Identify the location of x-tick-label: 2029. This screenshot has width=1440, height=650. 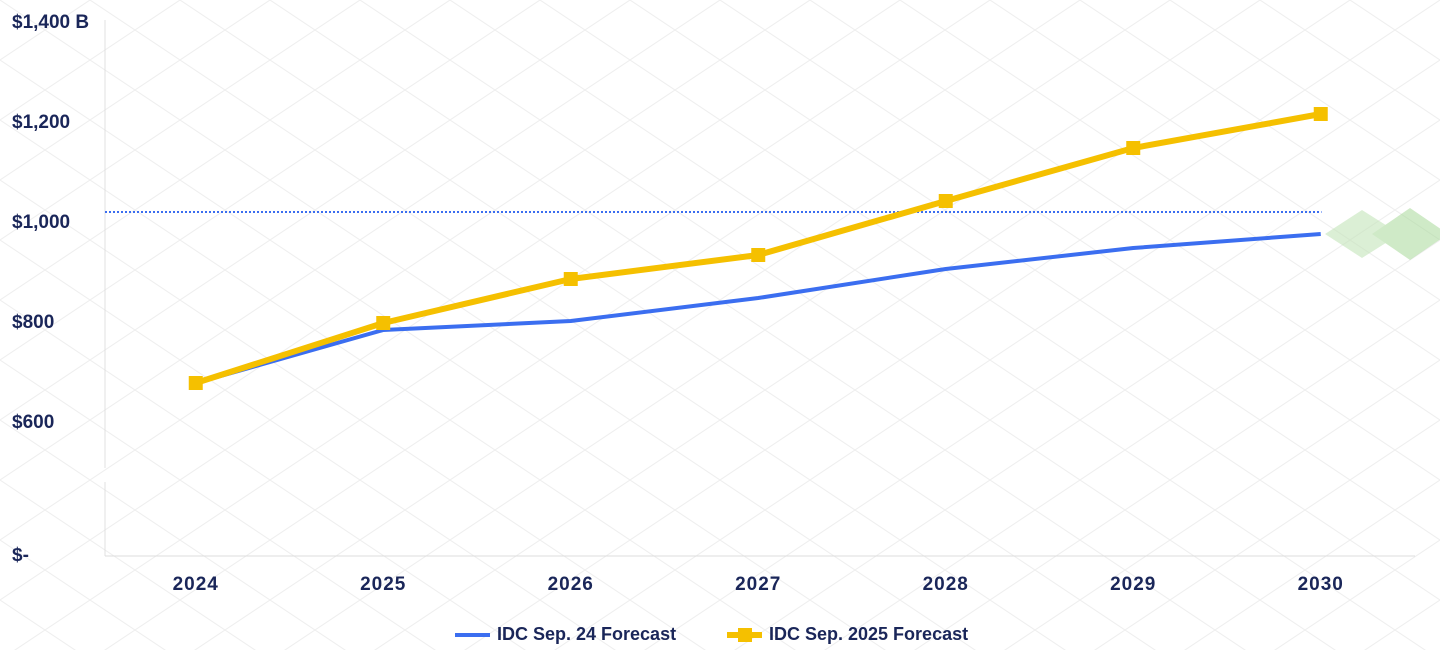
(1133, 584).